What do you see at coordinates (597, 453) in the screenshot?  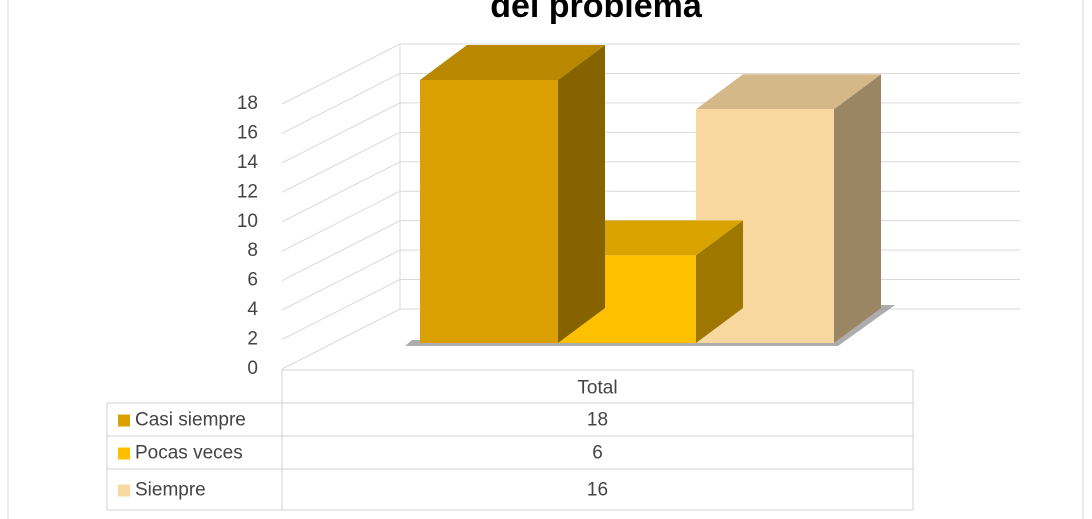 I see `table-value: 6` at bounding box center [597, 453].